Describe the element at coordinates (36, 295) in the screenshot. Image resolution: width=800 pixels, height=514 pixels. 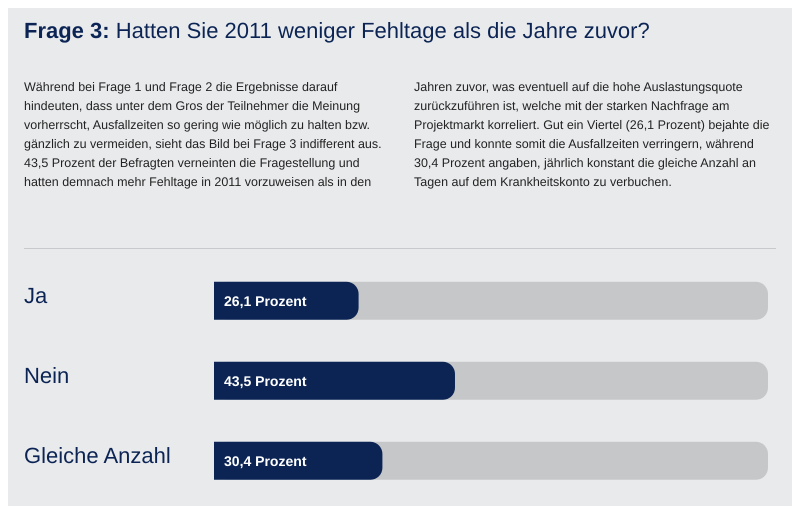
I see `y-tick-label: Ja` at that location.